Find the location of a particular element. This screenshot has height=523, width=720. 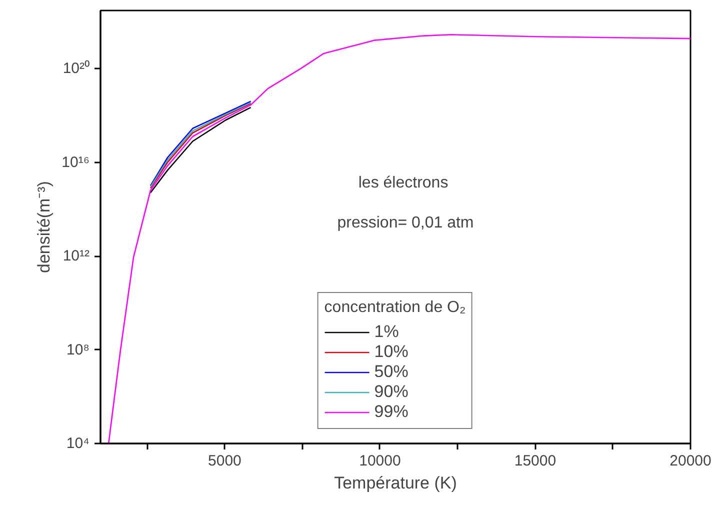

legend-title: concentration de O₂ is located at coordinates (395, 308).